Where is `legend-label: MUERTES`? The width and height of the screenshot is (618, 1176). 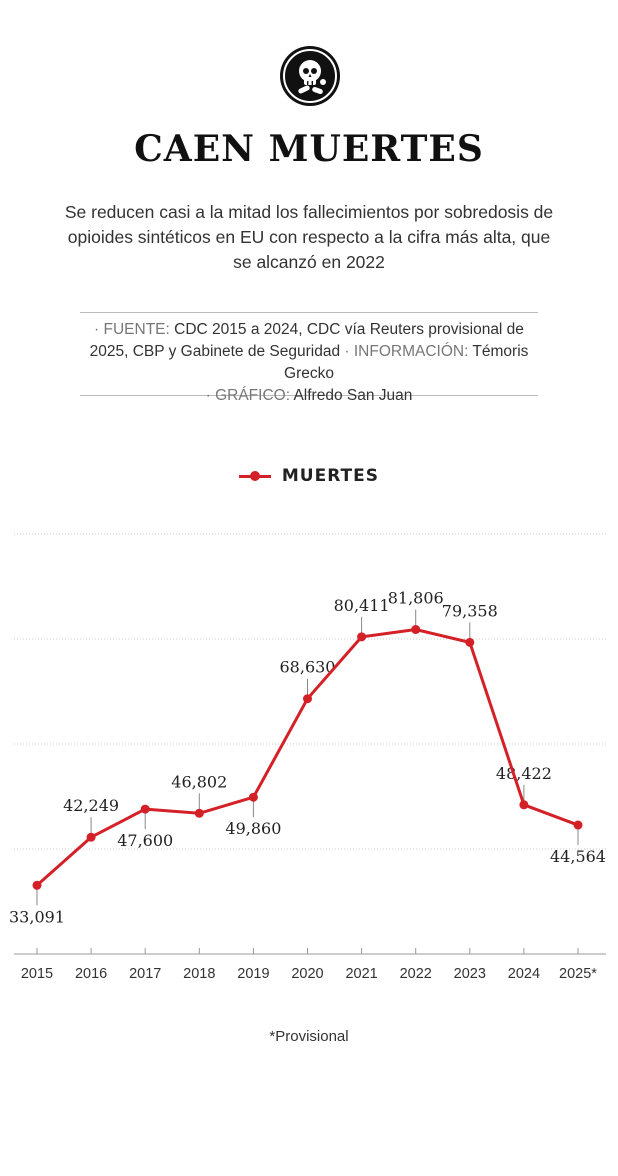
legend-label: MUERTES is located at coordinates (330, 476).